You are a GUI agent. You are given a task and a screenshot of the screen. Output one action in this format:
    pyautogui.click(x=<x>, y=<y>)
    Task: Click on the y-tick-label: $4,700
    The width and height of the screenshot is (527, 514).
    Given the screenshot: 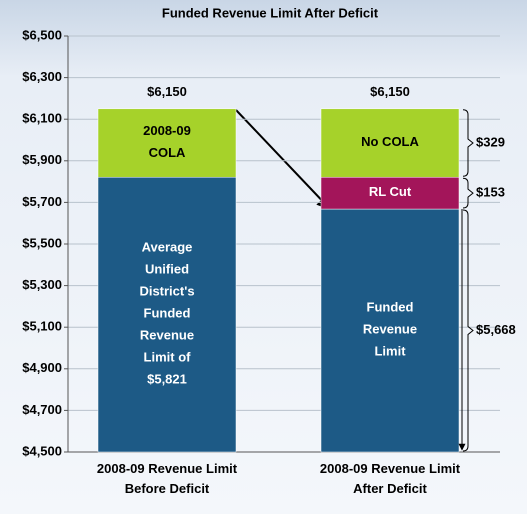 What is the action you would take?
    pyautogui.click(x=42, y=409)
    